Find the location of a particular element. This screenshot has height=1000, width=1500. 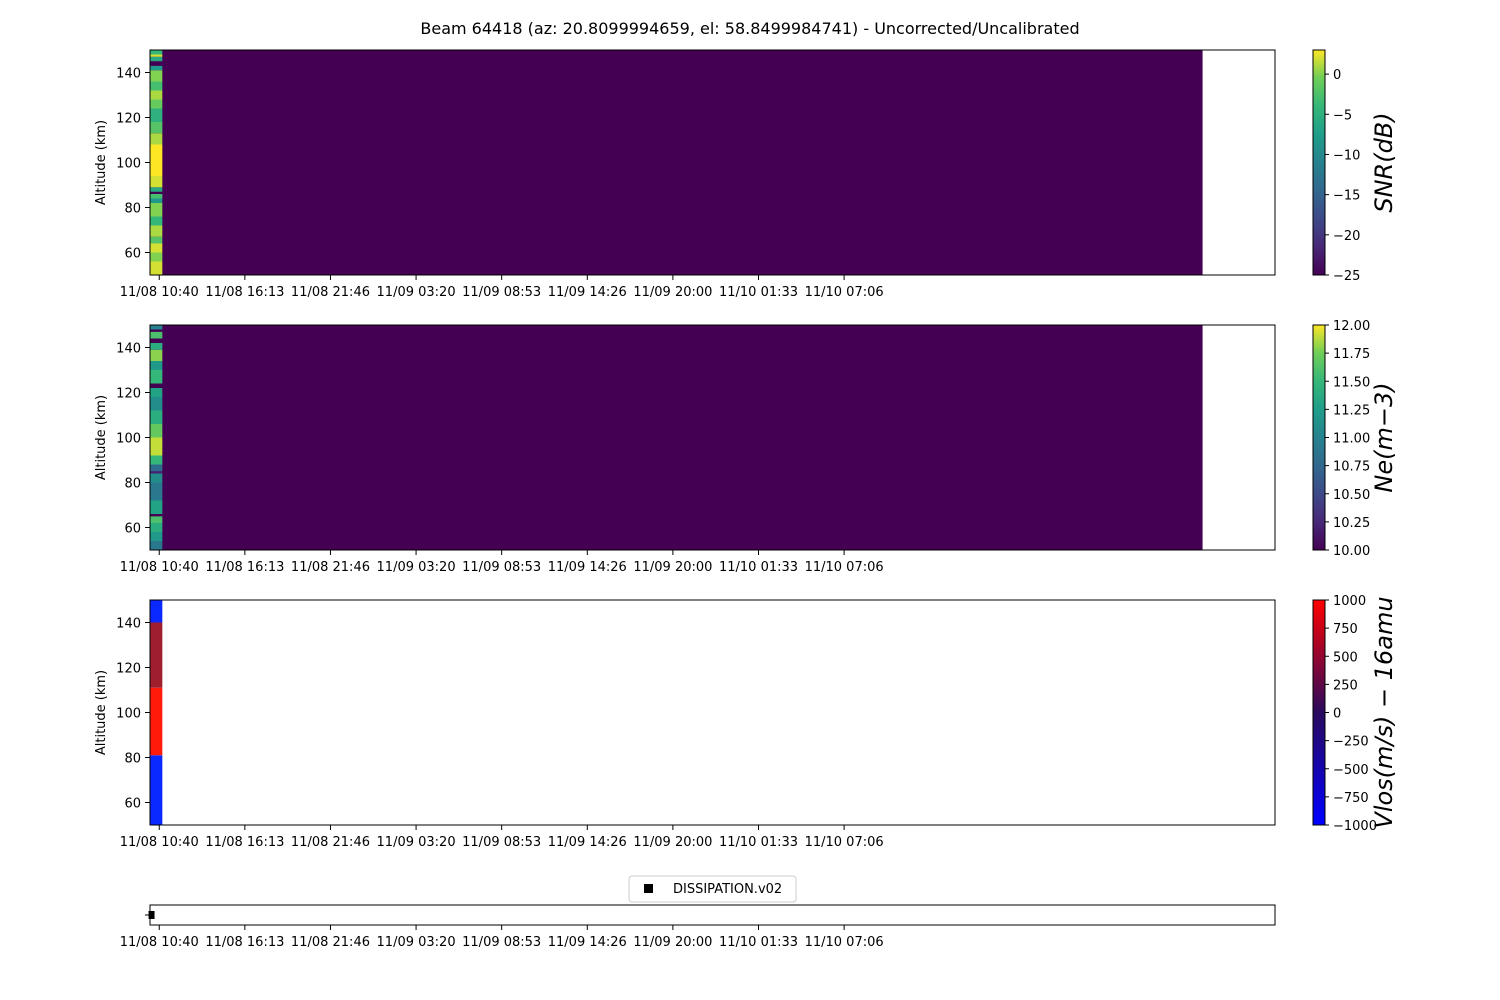

colorbar-tick-label: −10 is located at coordinates (1346, 155).